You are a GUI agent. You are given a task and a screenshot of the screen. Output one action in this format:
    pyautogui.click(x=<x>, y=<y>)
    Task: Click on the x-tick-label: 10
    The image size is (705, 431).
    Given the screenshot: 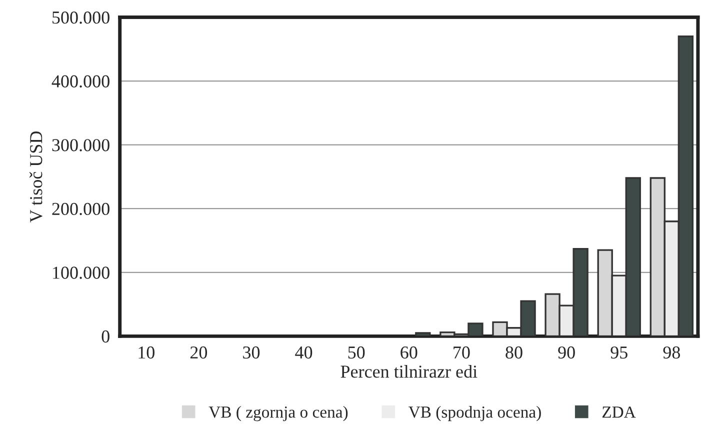 What is the action you would take?
    pyautogui.click(x=146, y=352)
    